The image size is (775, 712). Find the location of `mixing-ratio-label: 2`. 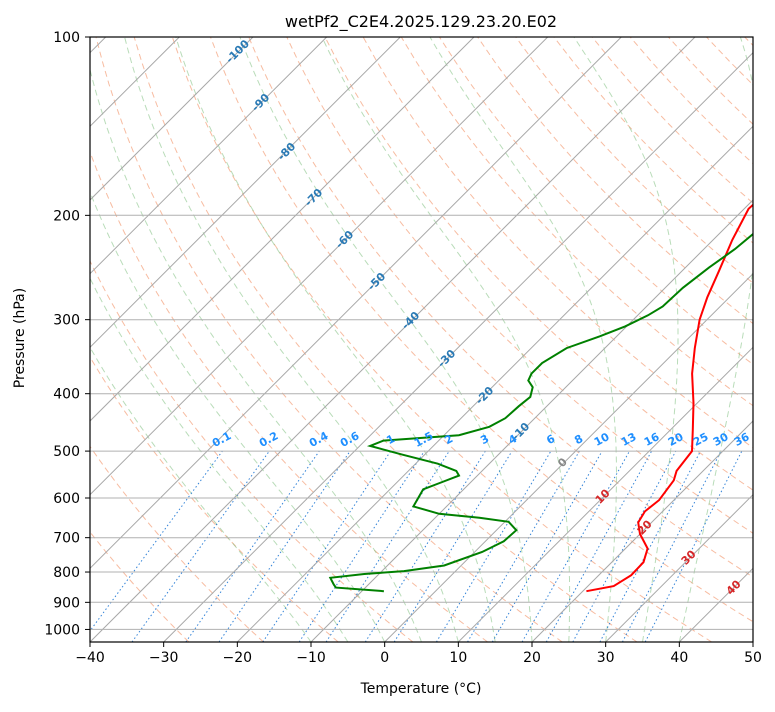

mixing-ratio-label: 2 is located at coordinates (448, 439).